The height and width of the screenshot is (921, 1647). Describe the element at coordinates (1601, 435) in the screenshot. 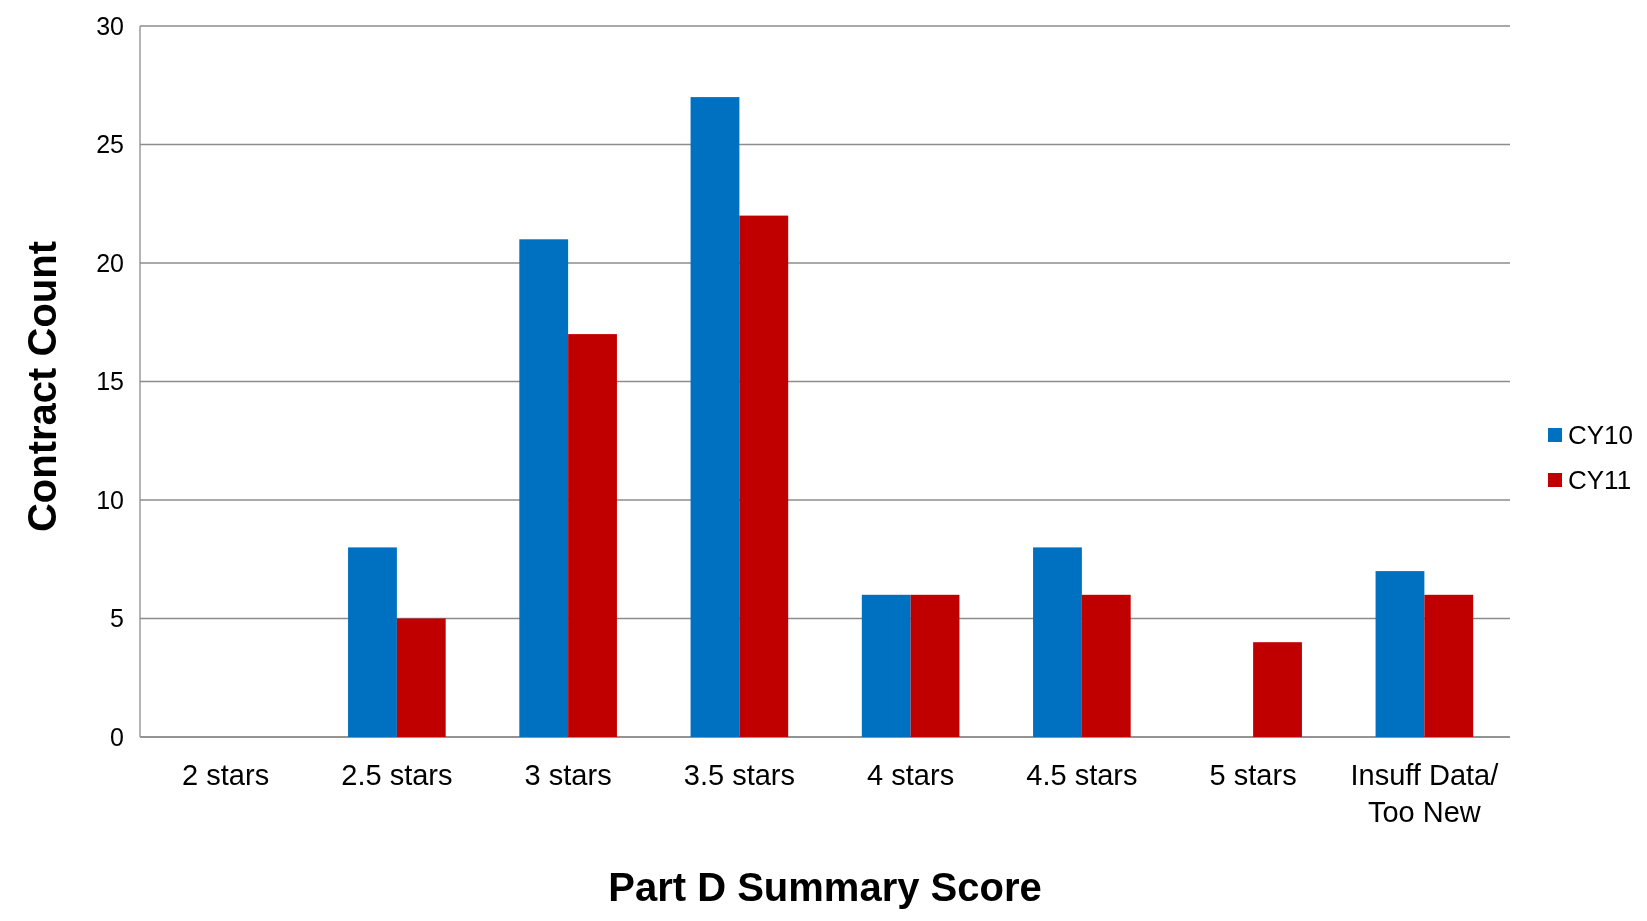

I see `legend-label: CY10` at that location.